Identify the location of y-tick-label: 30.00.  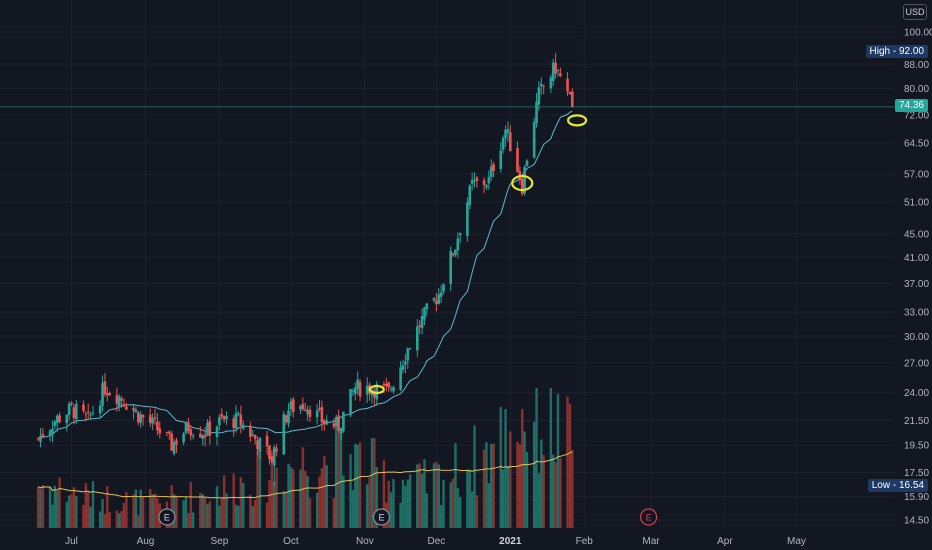
(916, 337).